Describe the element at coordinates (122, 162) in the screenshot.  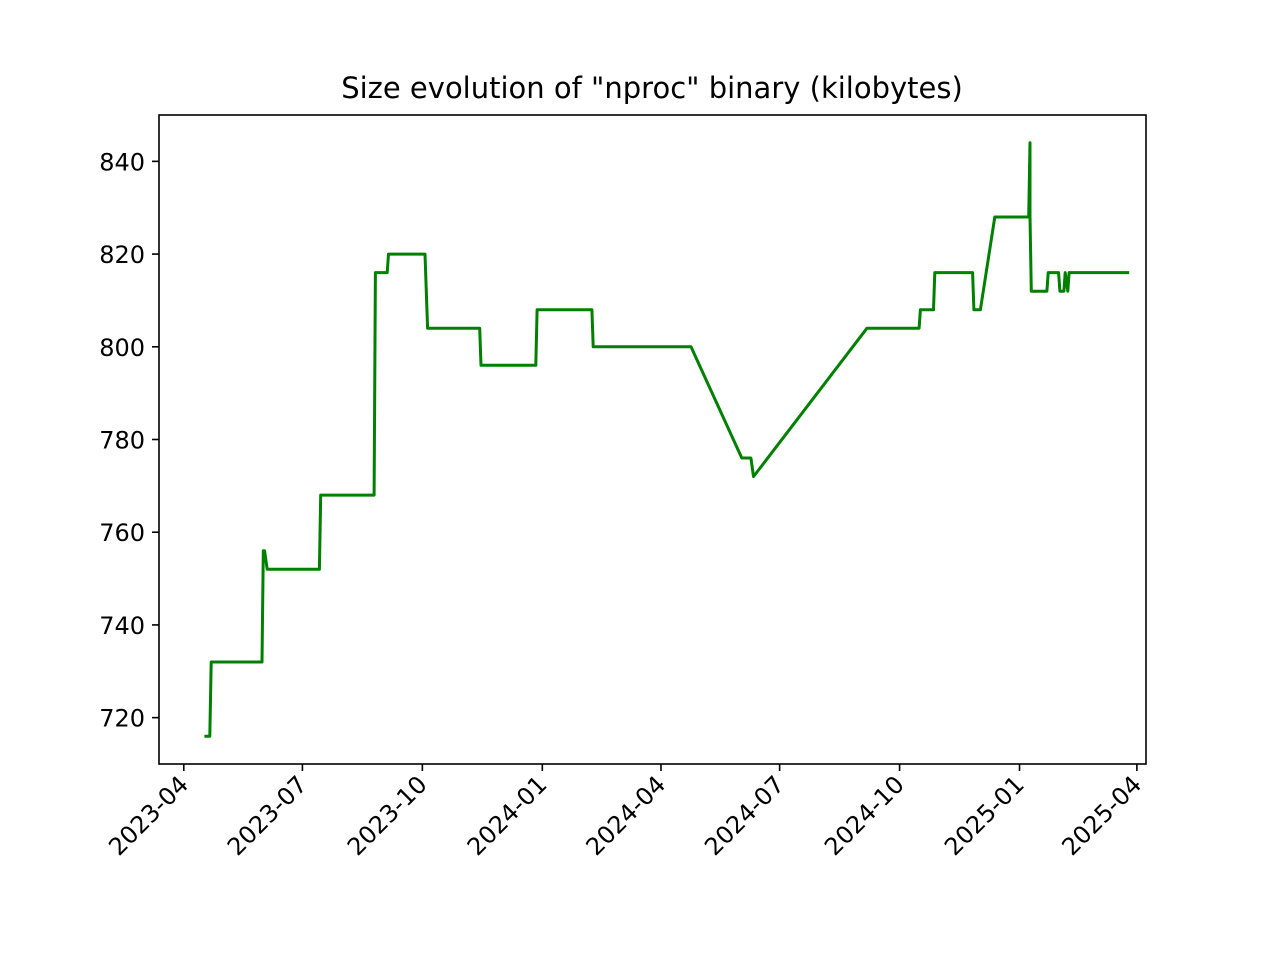
I see `y-tick-label: 840` at that location.